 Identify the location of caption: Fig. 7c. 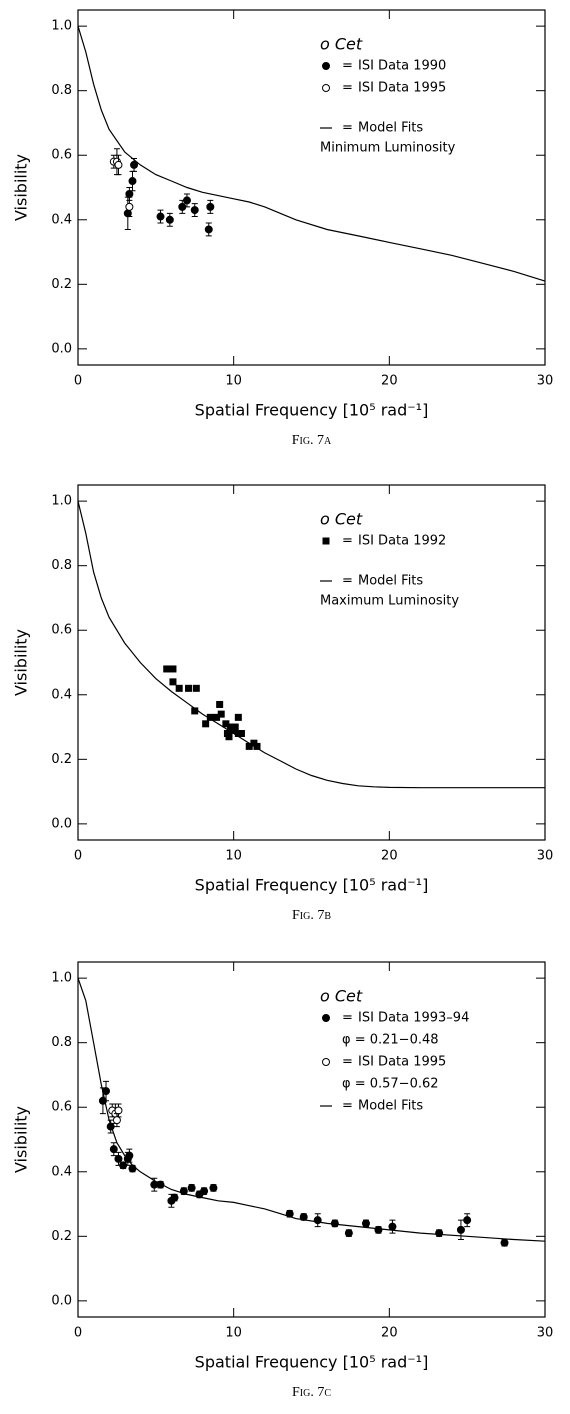
(311, 1392).